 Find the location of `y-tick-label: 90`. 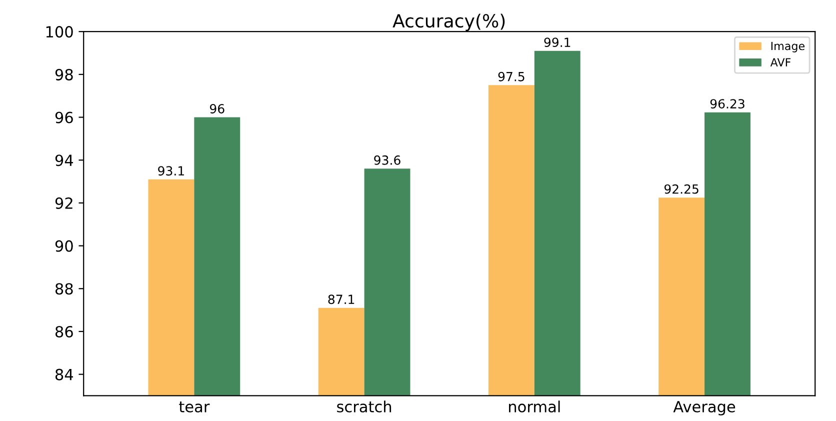

y-tick-label: 90 is located at coordinates (64, 246).